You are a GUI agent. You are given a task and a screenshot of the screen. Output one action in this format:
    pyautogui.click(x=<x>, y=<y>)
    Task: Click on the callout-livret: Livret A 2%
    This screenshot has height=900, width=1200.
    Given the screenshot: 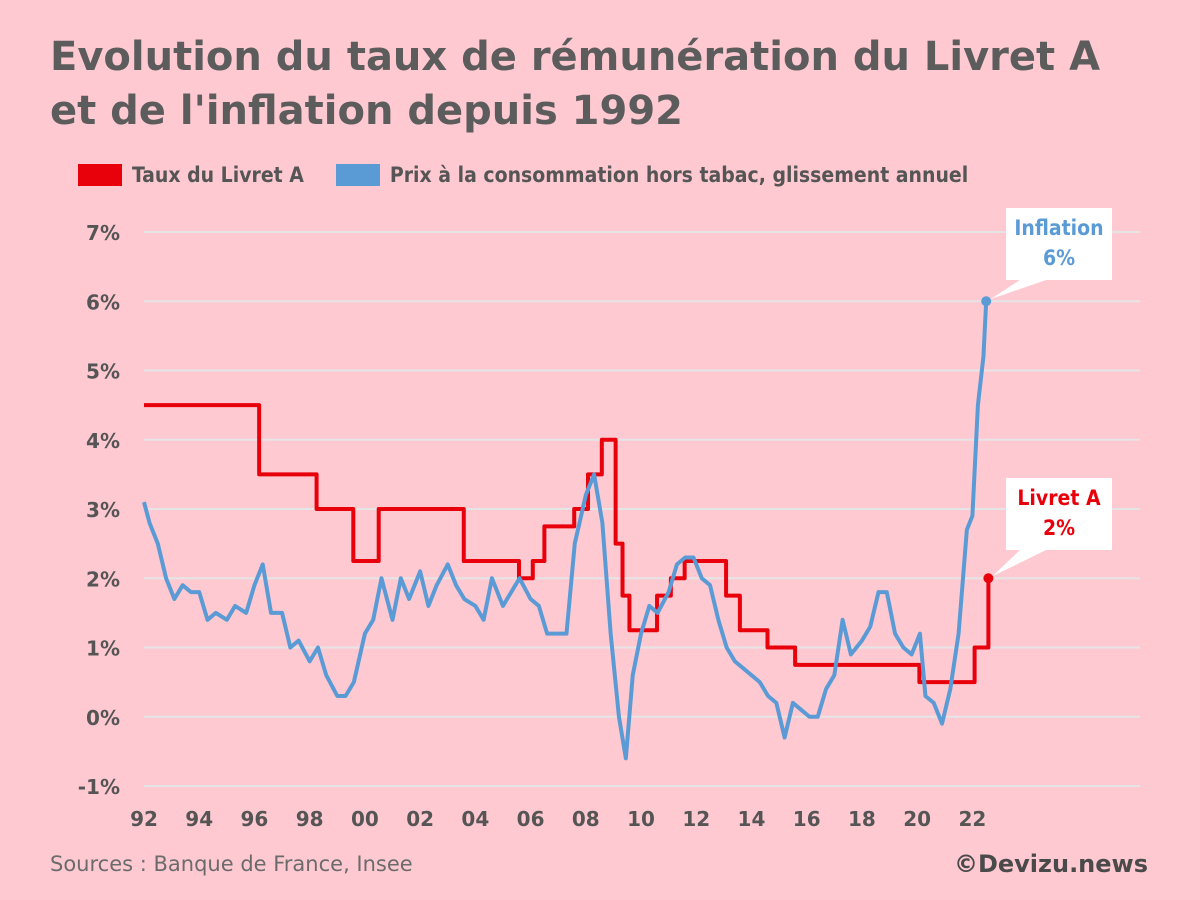 What is the action you would take?
    pyautogui.click(x=1052, y=527)
    